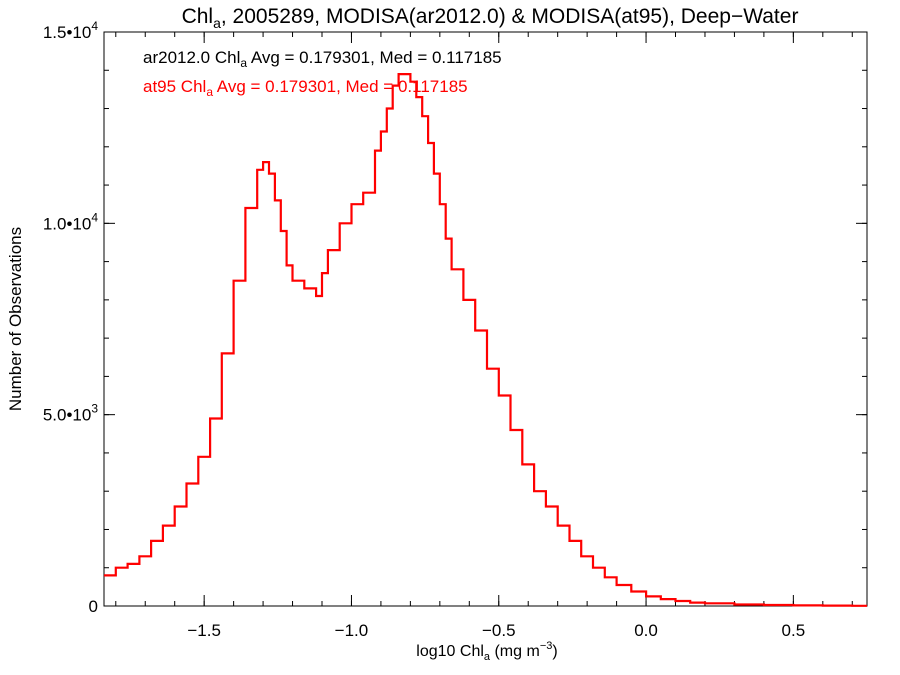  Describe the element at coordinates (352, 630) in the screenshot. I see `x-tick-label: −1.0` at that location.